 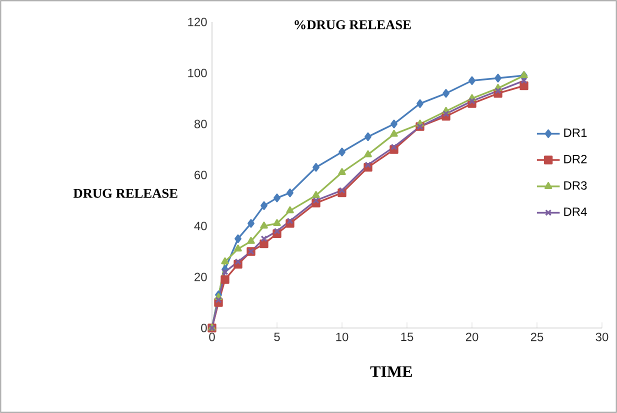 What do you see at coordinates (575, 185) in the screenshot?
I see `legend-label: DR3` at bounding box center [575, 185].